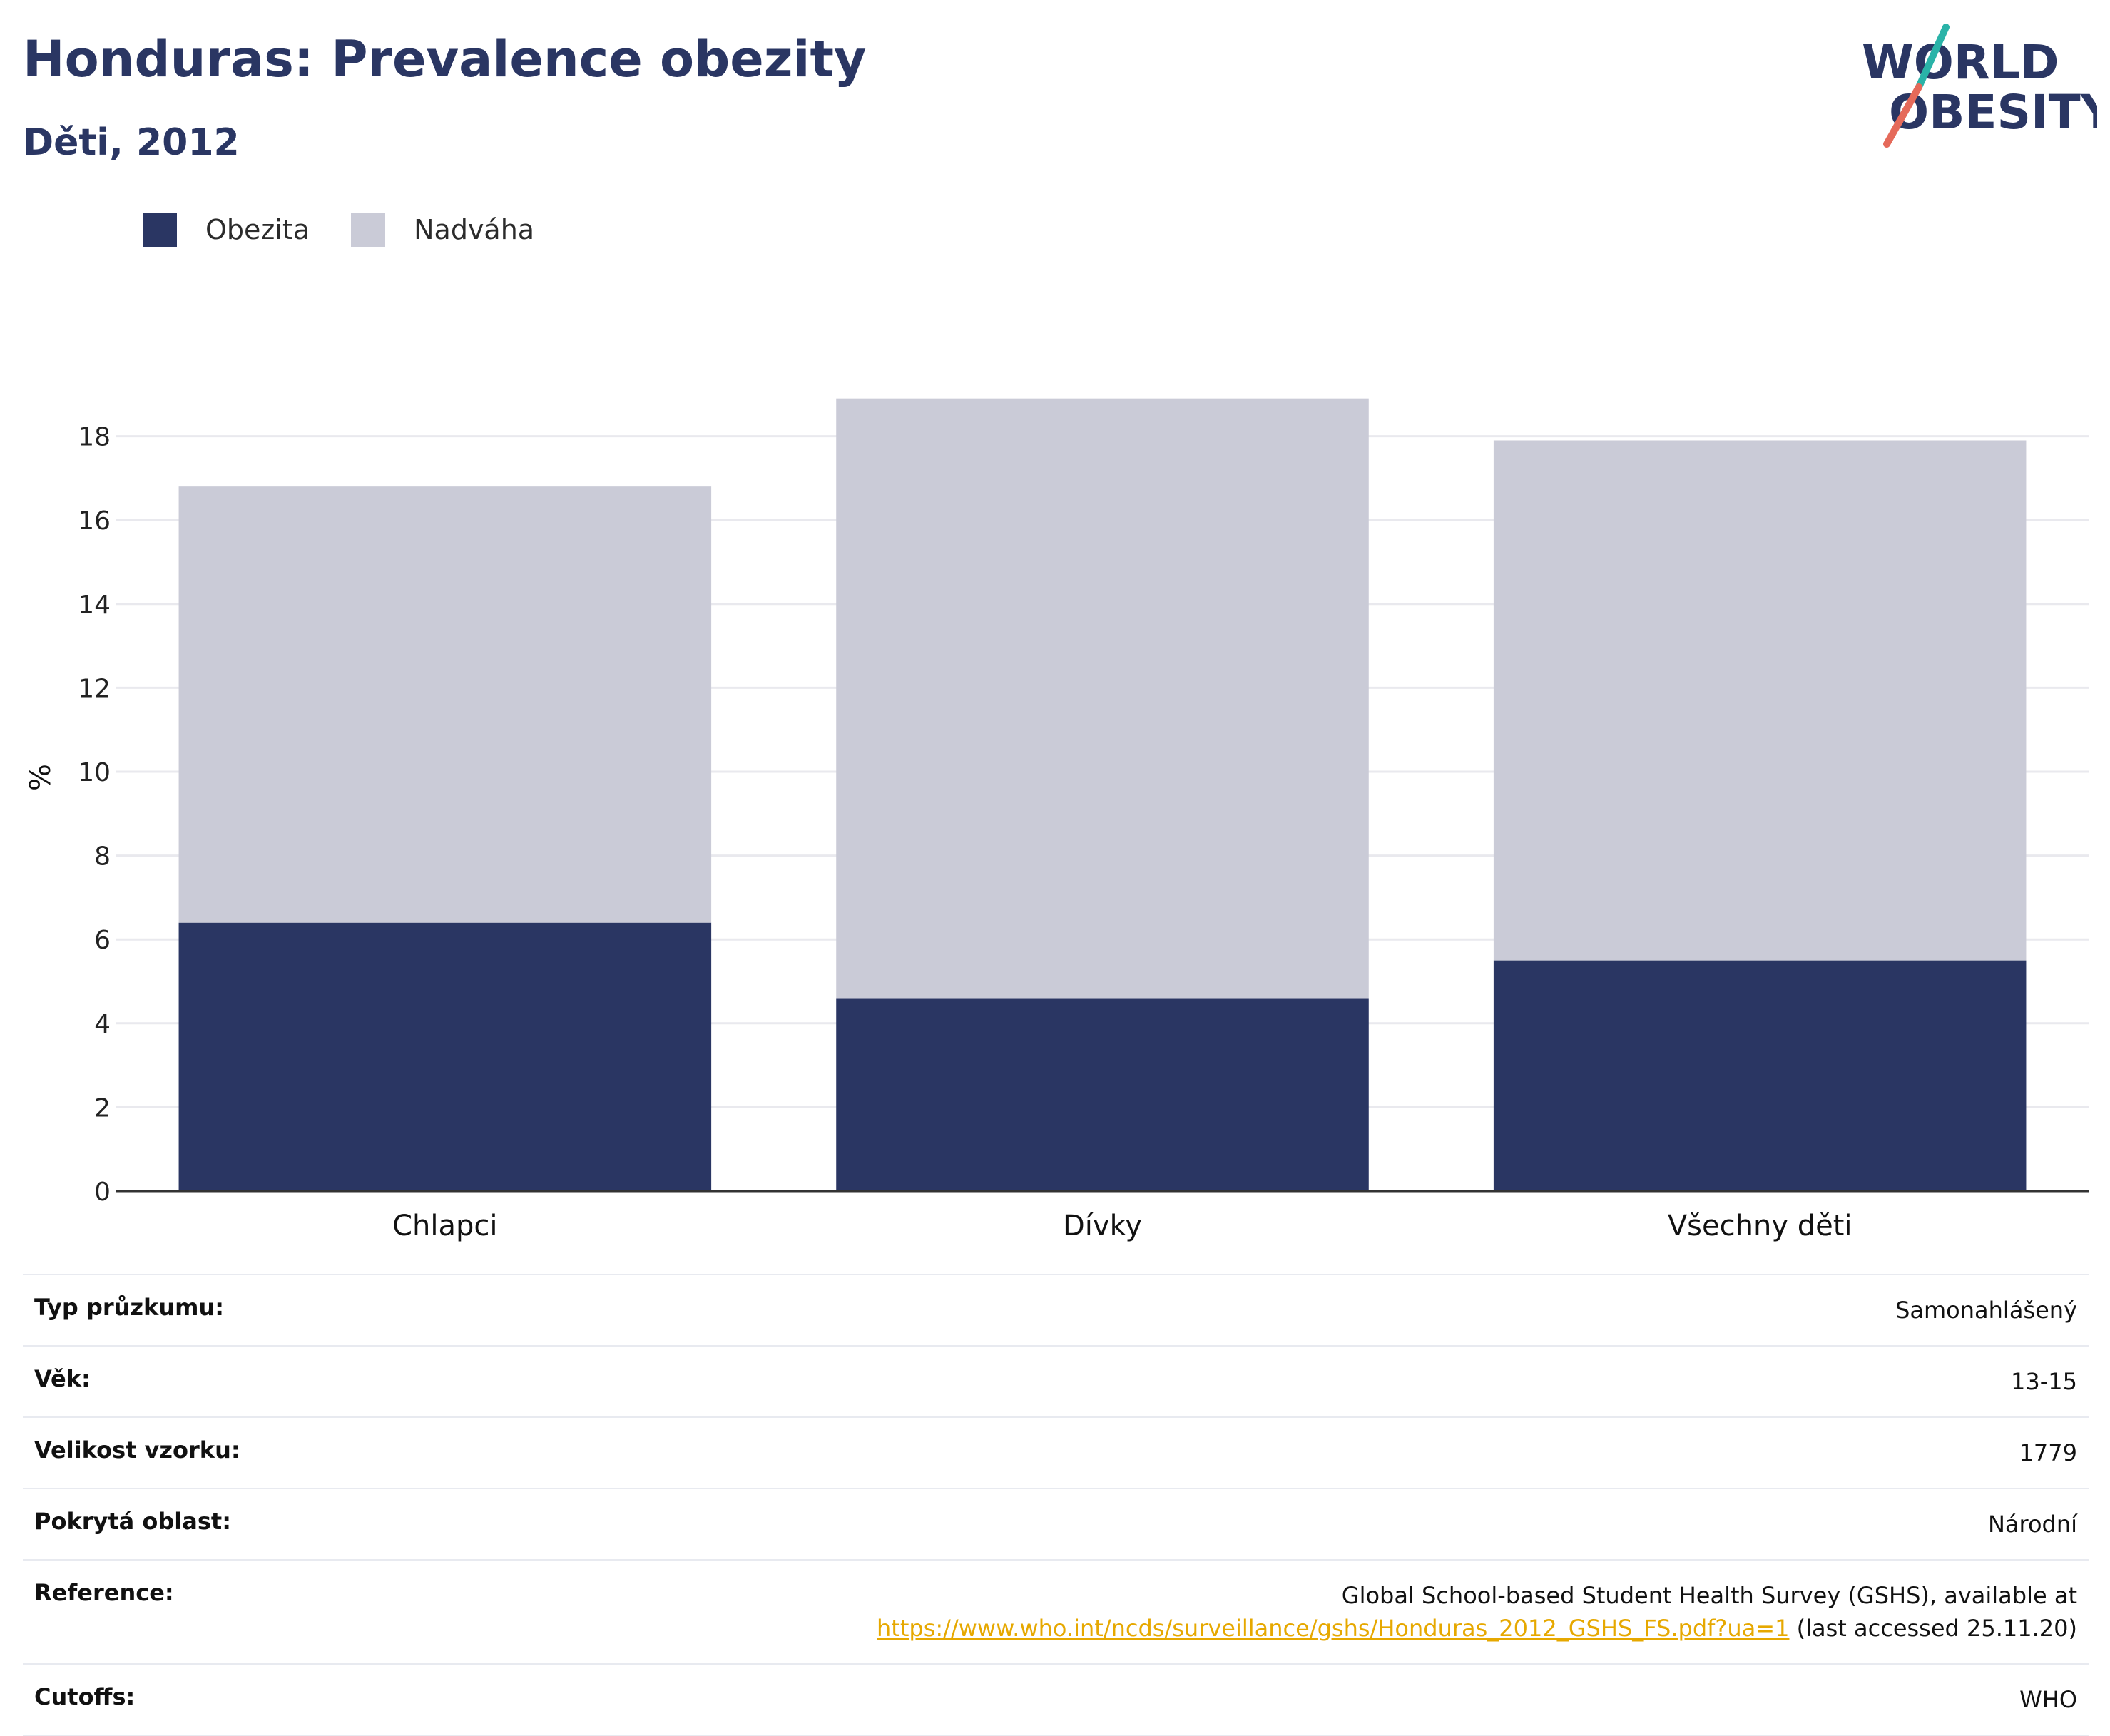  I want to click on y-tick-label: 4, so click(102, 1024).